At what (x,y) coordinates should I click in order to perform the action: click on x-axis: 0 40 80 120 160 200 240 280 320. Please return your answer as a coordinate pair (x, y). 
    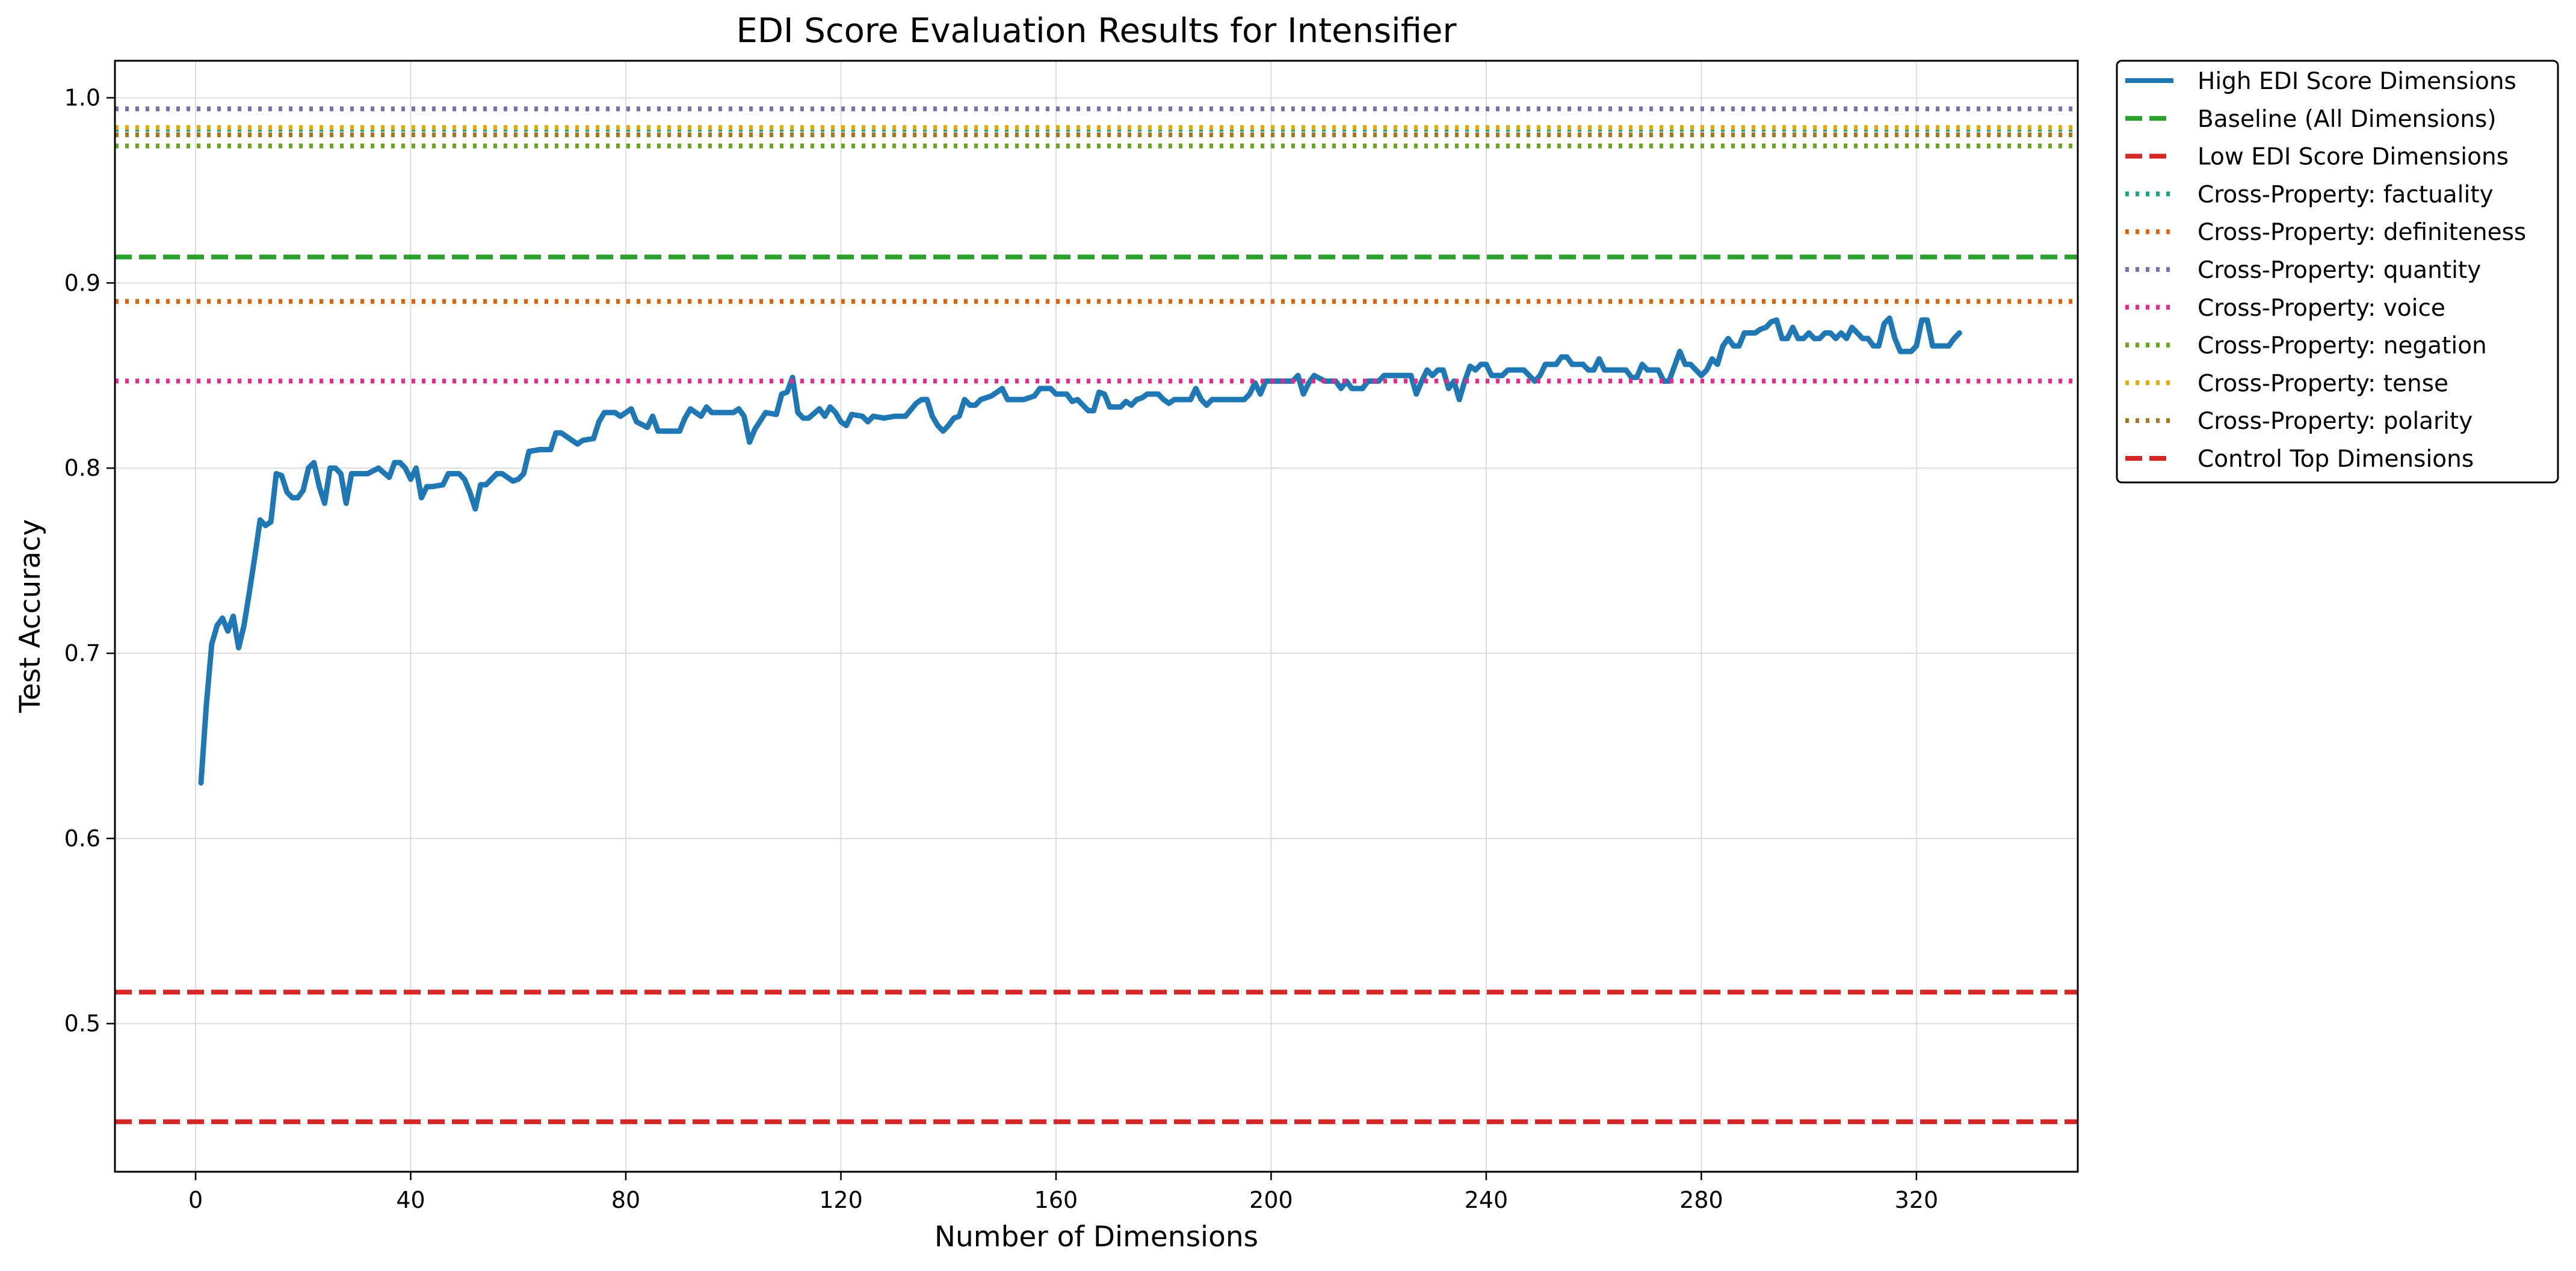
    Looking at the image, I should click on (1063, 1192).